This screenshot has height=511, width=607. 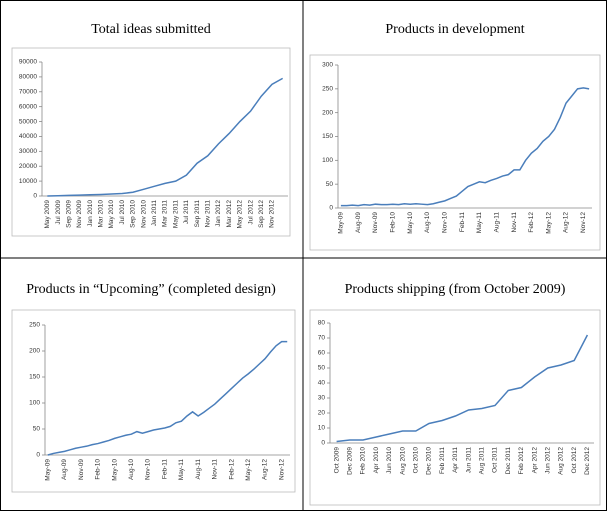 I want to click on x-tick-label: Sep 2012, so click(x=261, y=214).